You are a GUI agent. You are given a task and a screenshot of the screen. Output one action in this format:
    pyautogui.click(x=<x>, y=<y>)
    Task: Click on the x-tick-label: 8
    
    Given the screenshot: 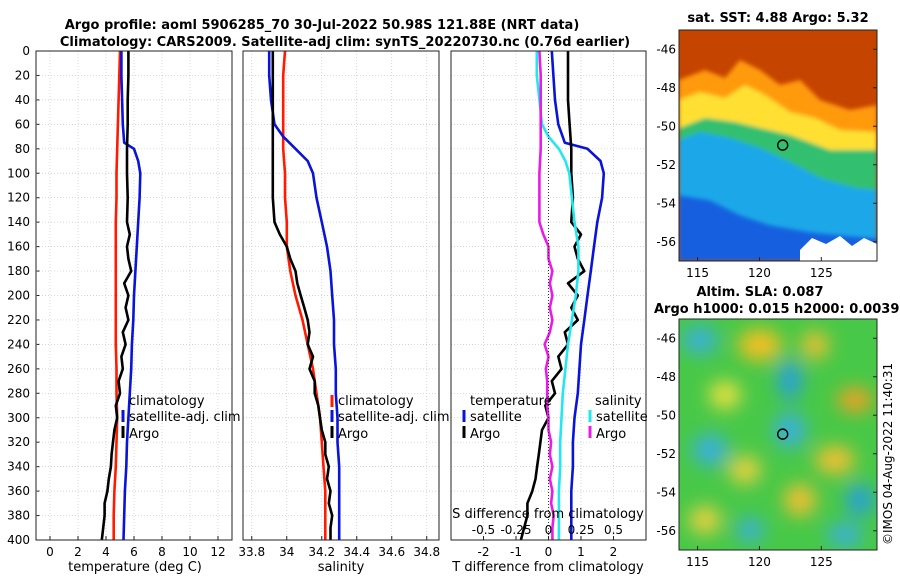 What is the action you would take?
    pyautogui.click(x=162, y=552)
    